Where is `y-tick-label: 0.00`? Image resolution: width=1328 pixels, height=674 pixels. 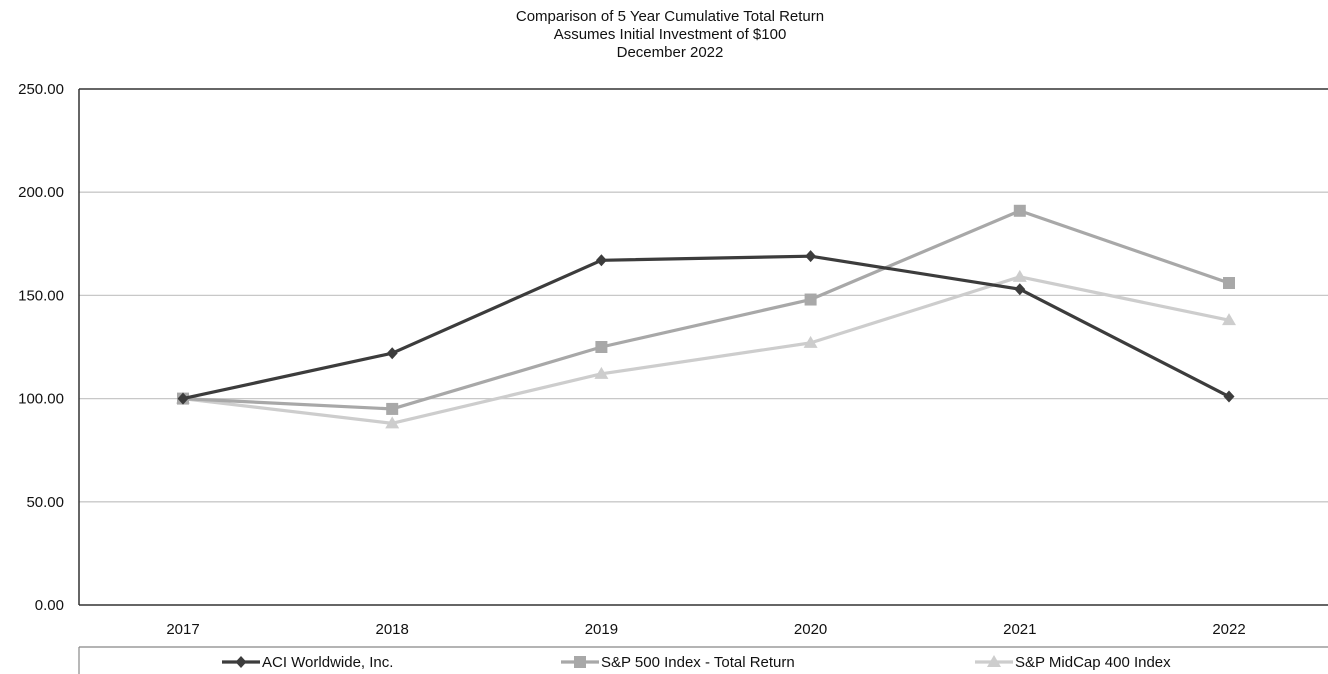 y-tick-label: 0.00 is located at coordinates (49, 605).